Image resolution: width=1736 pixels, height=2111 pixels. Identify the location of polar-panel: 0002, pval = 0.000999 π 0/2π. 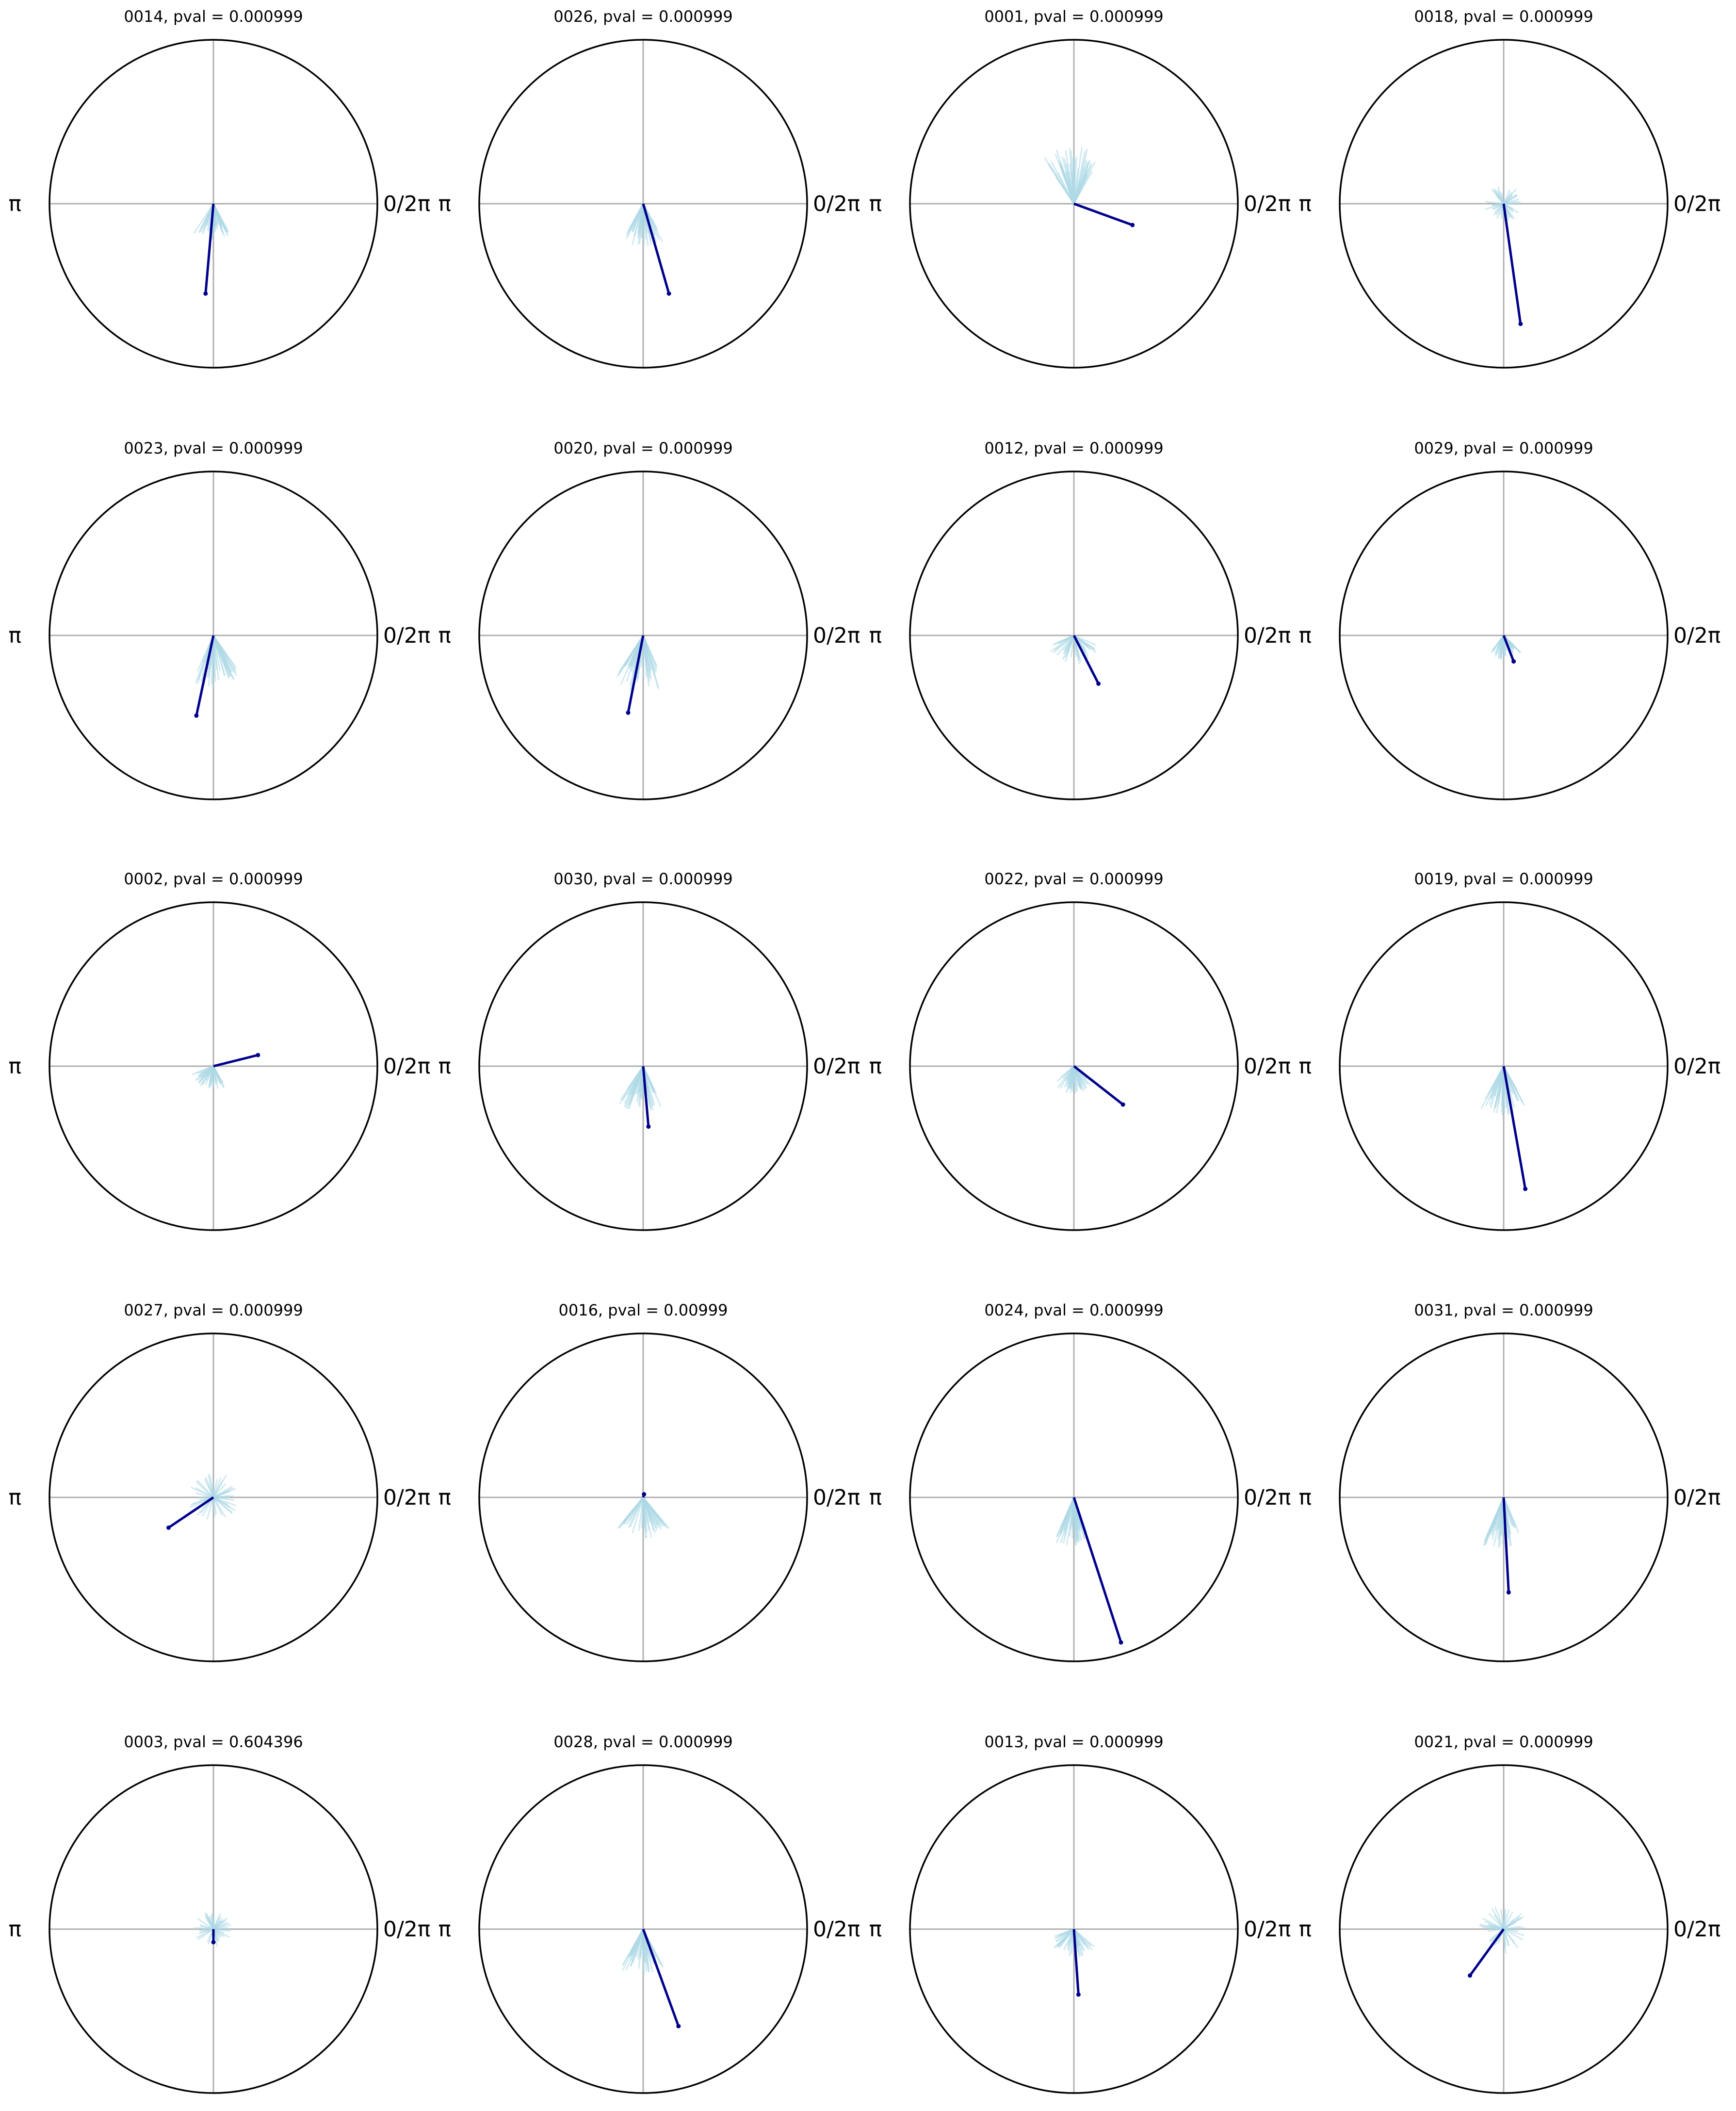
(219, 1050).